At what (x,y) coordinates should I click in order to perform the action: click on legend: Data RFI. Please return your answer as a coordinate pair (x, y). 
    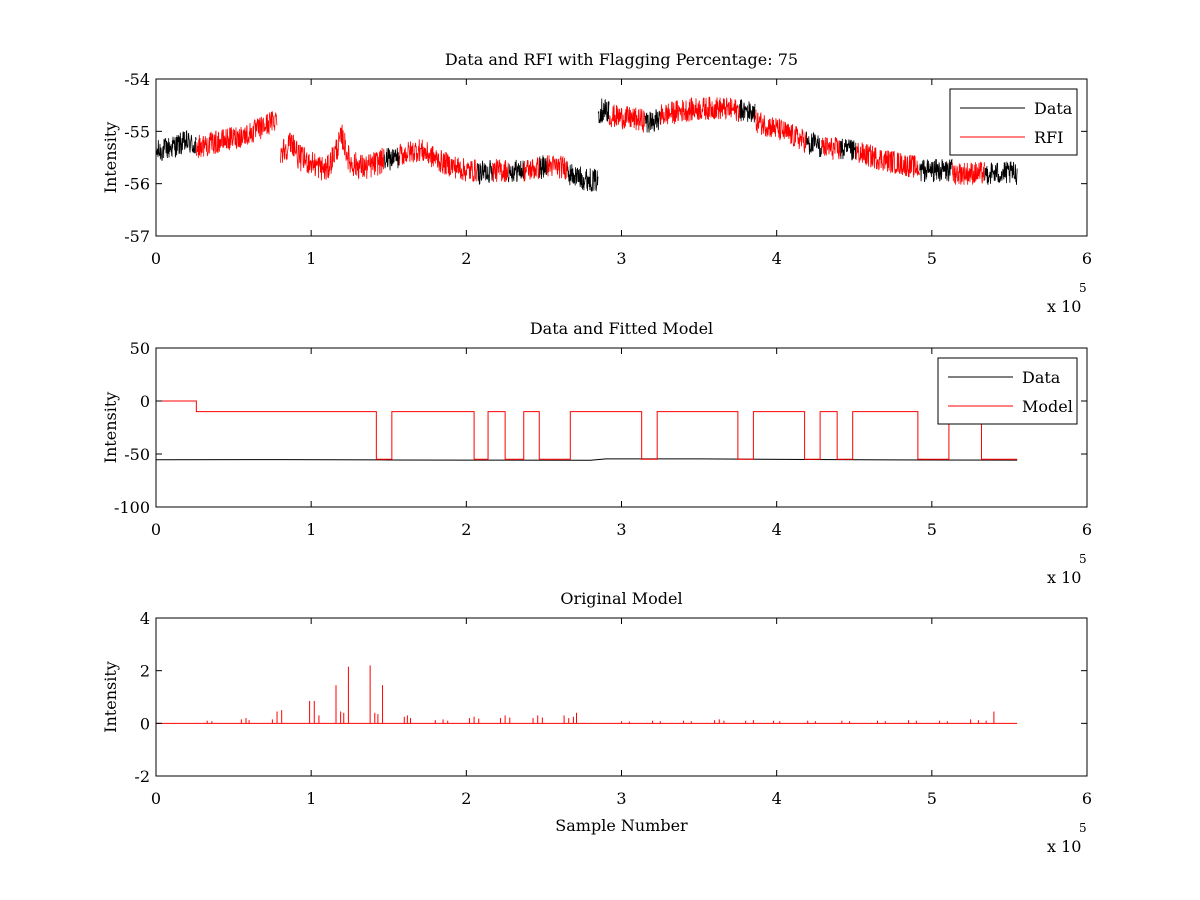
    Looking at the image, I should click on (1013, 122).